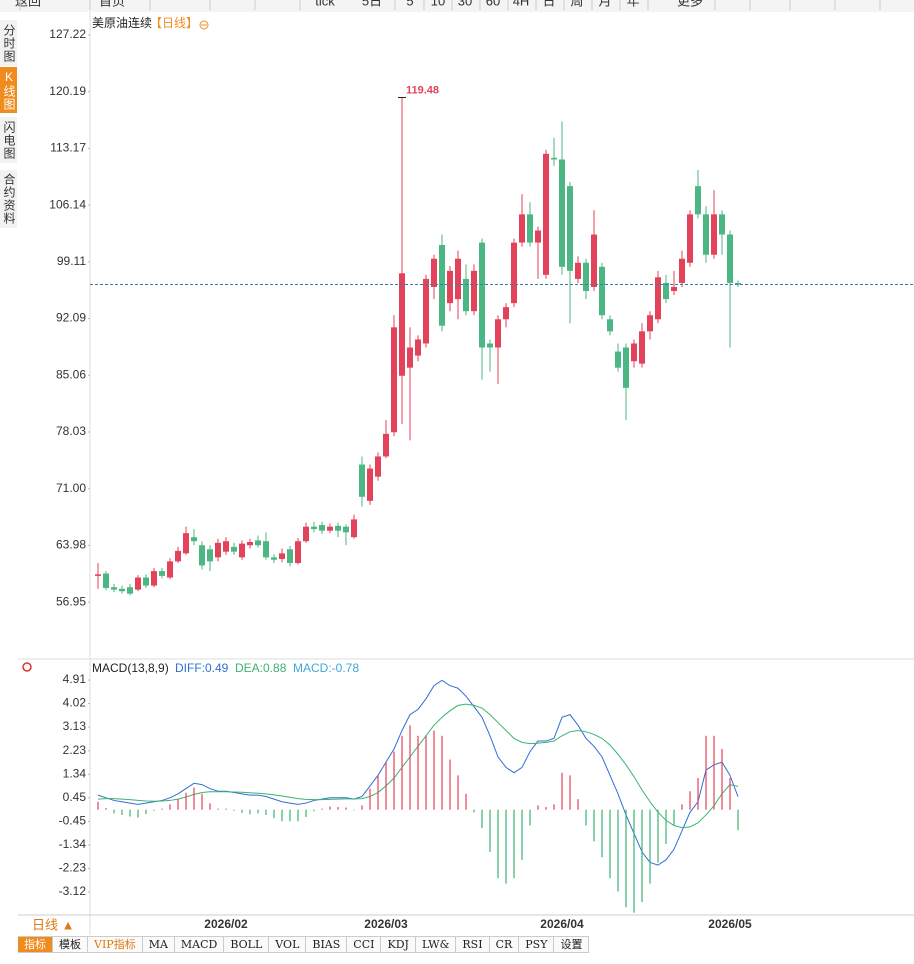 Image resolution: width=914 pixels, height=964 pixels. Describe the element at coordinates (115, 944) in the screenshot. I see `indicator-tab: VIP指标` at that location.